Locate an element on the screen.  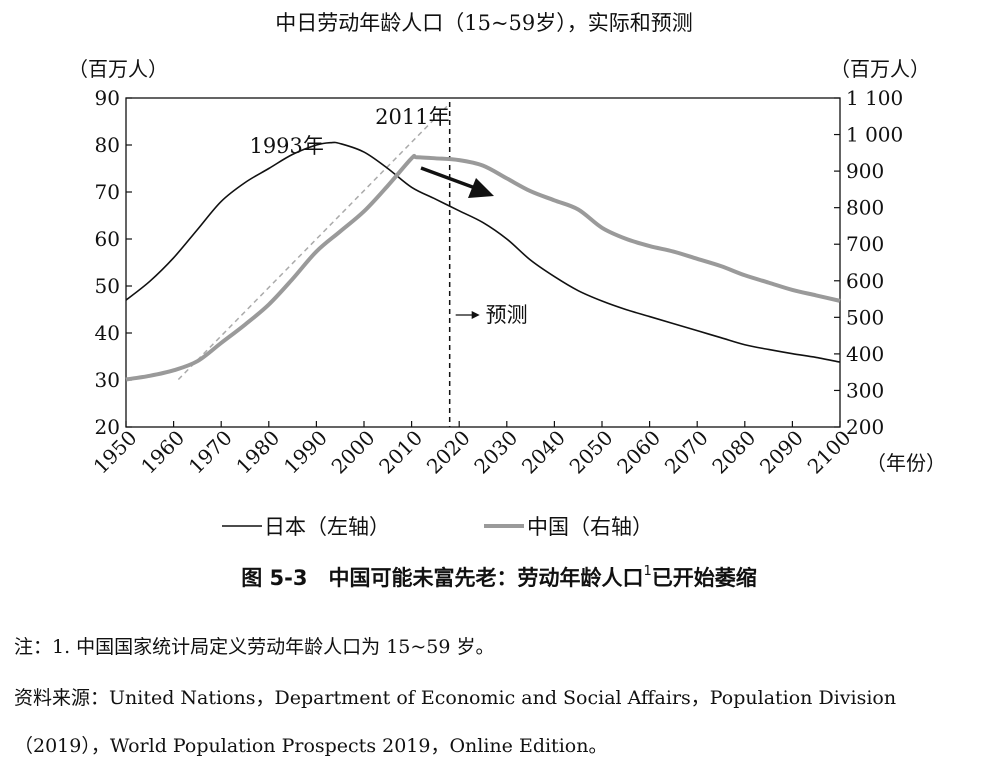
left-tick-label: 60 is located at coordinates (107, 239).